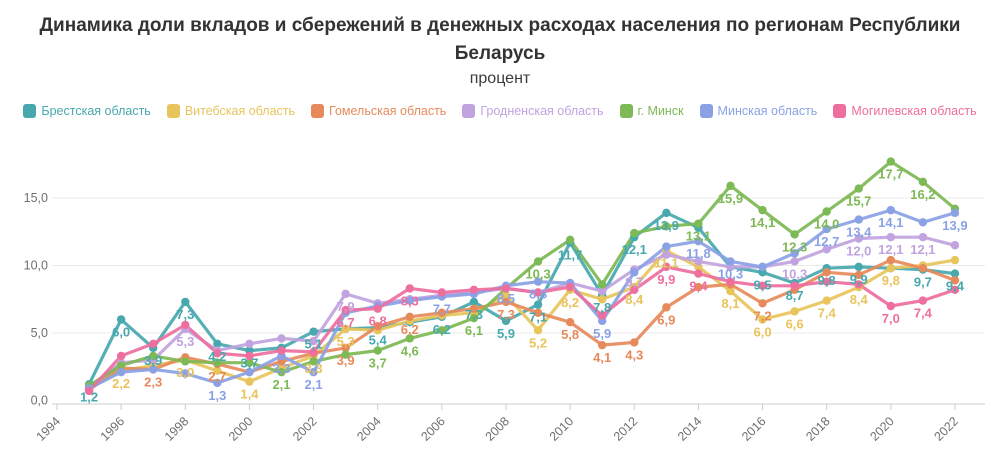 The image size is (1000, 463). Describe the element at coordinates (230, 111) in the screenshot. I see `legend-item: Витебская область` at that location.